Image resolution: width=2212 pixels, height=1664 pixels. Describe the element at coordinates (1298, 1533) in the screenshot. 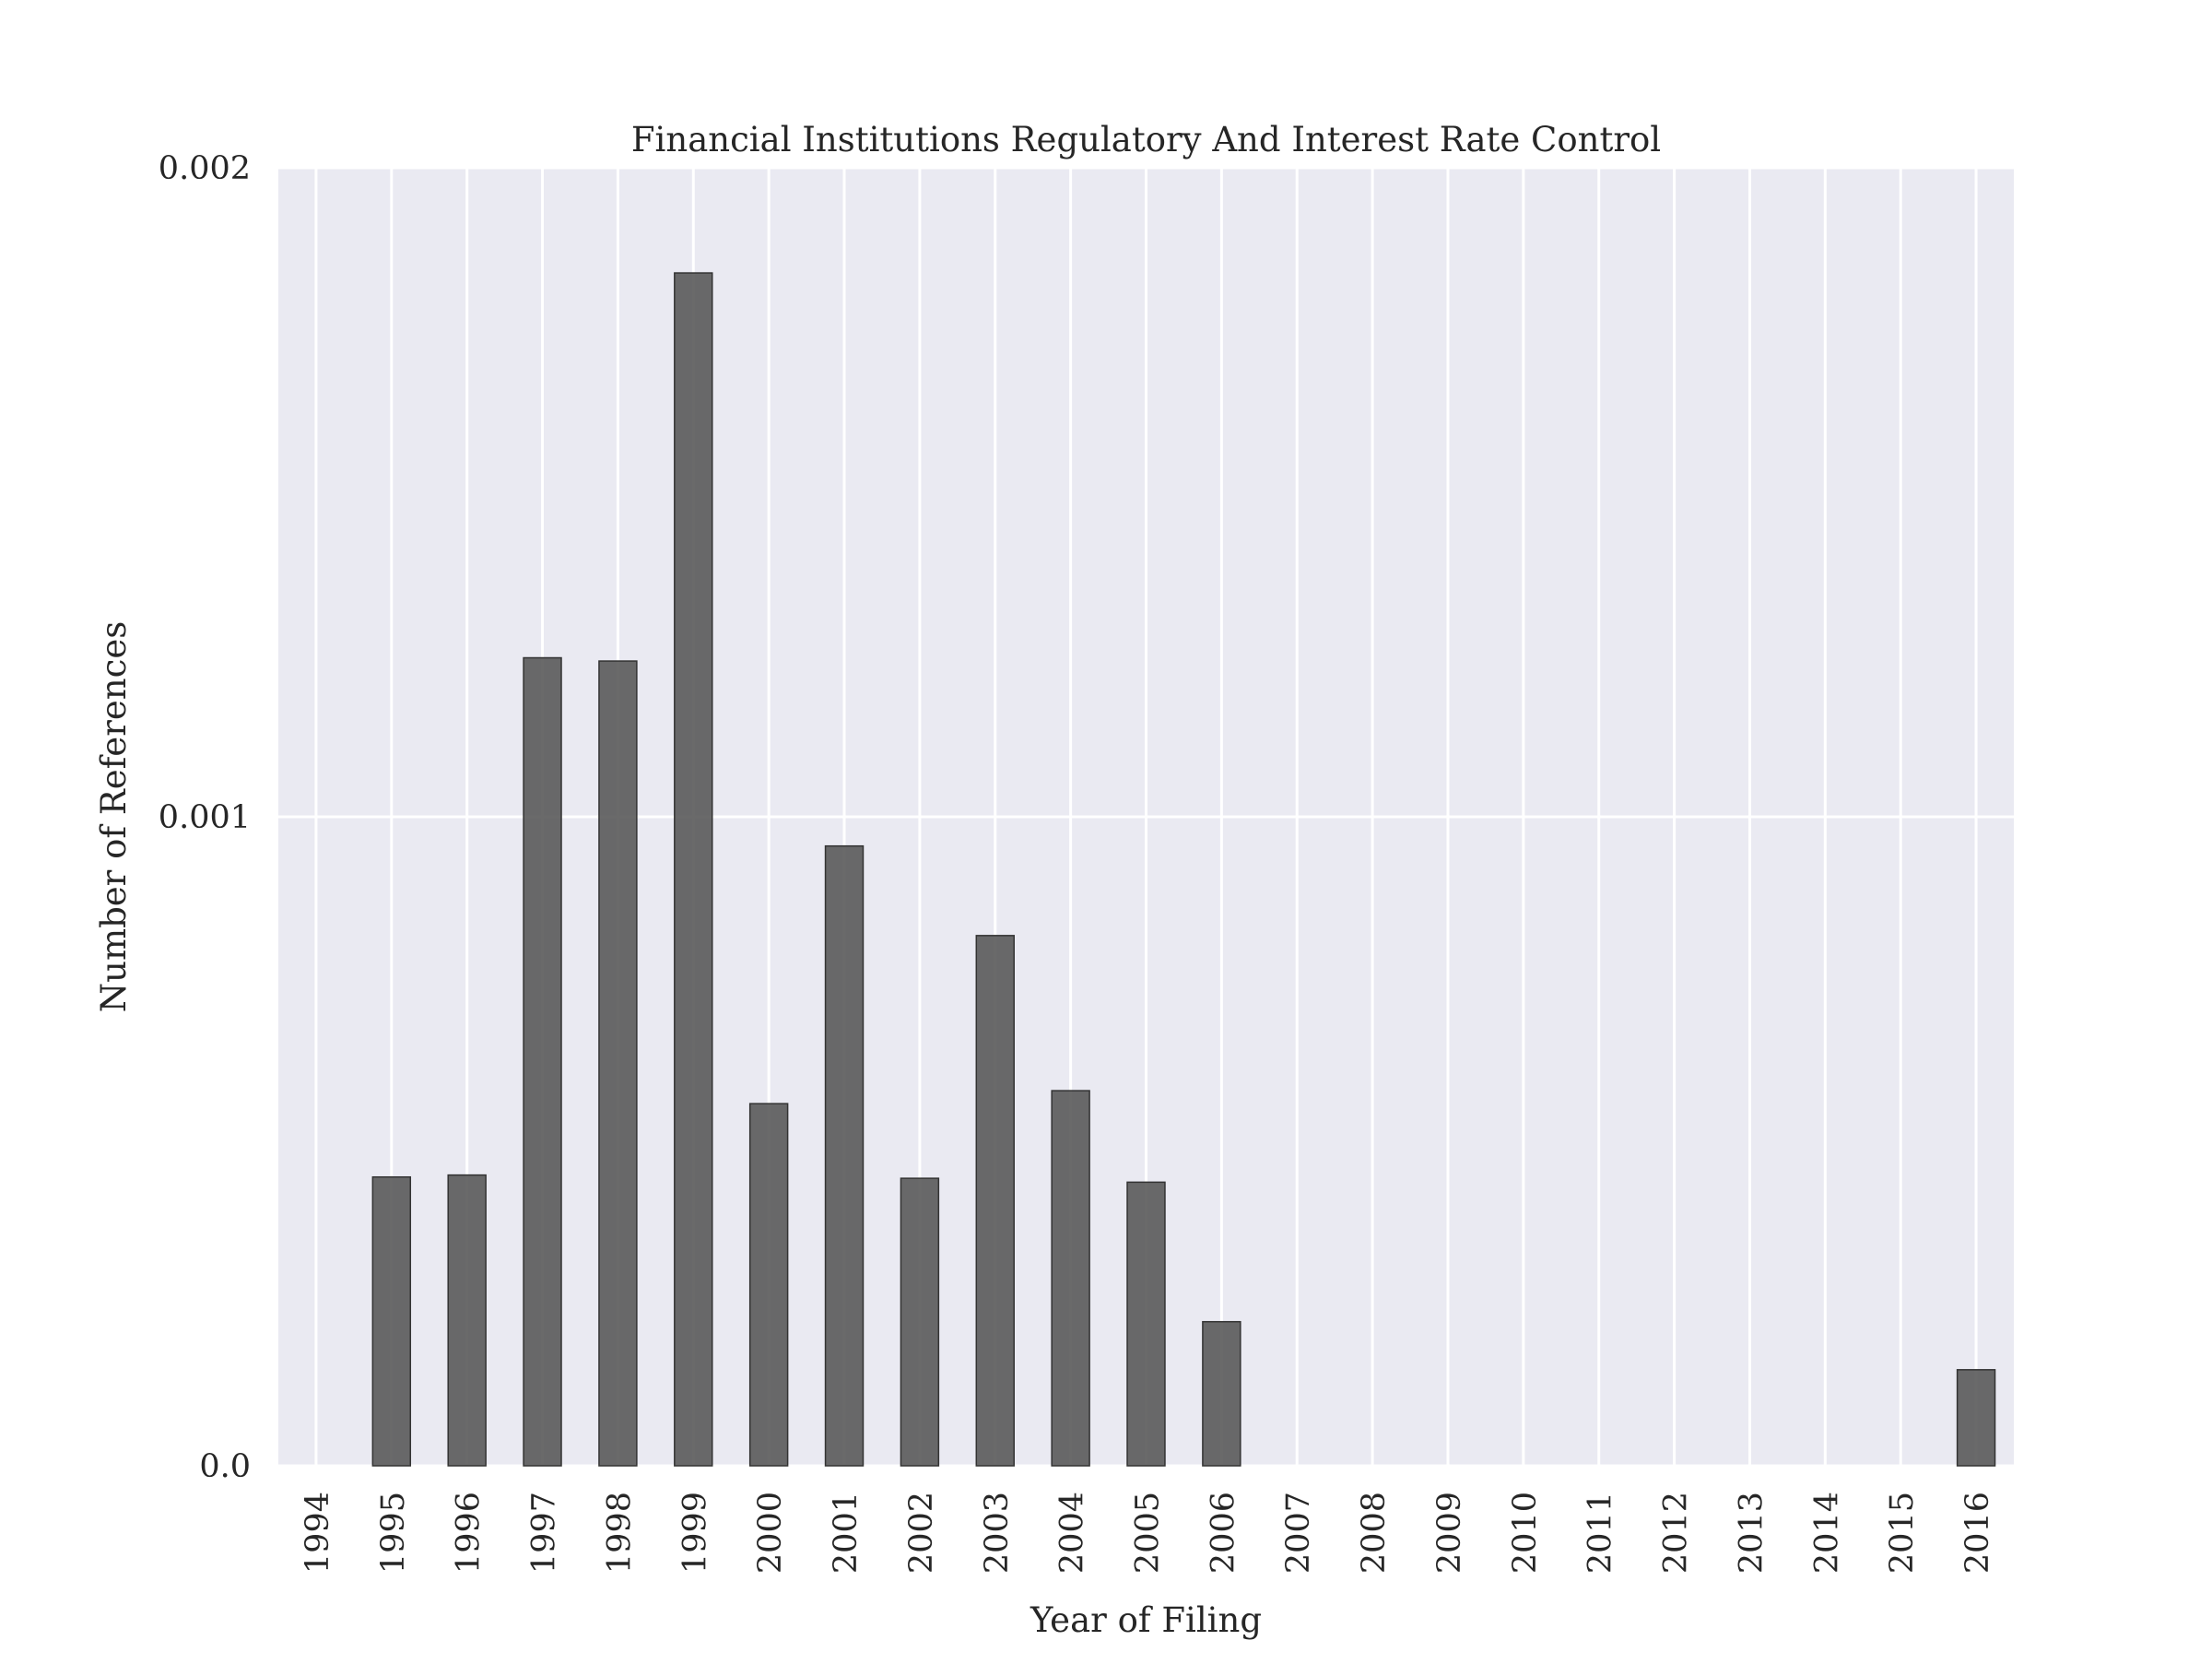

I see `x-tick-label: 2007` at that location.